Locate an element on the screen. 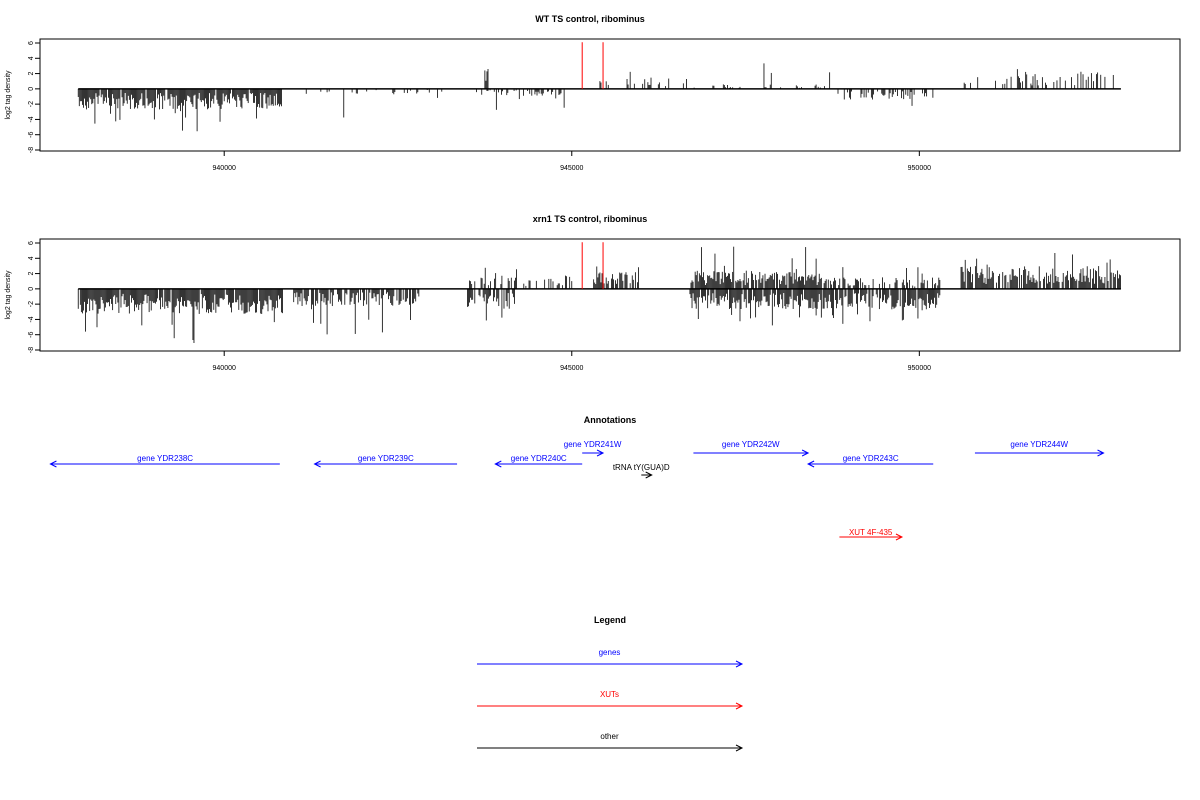 The image size is (1200, 800). feature-label: tRNA tY(GUA)D is located at coordinates (641, 467).